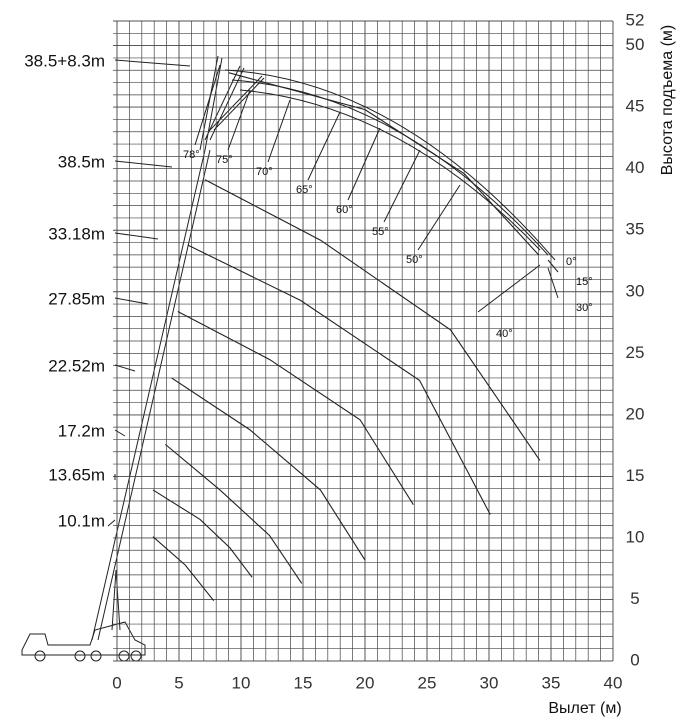 The height and width of the screenshot is (724, 684). I want to click on y-tick-label: 10, so click(635, 536).